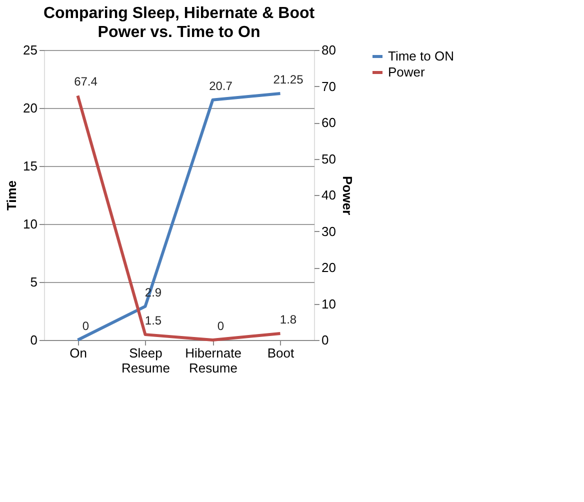 This screenshot has width=584, height=502. Describe the element at coordinates (329, 158) in the screenshot. I see `y2-tick-label: 50` at that location.